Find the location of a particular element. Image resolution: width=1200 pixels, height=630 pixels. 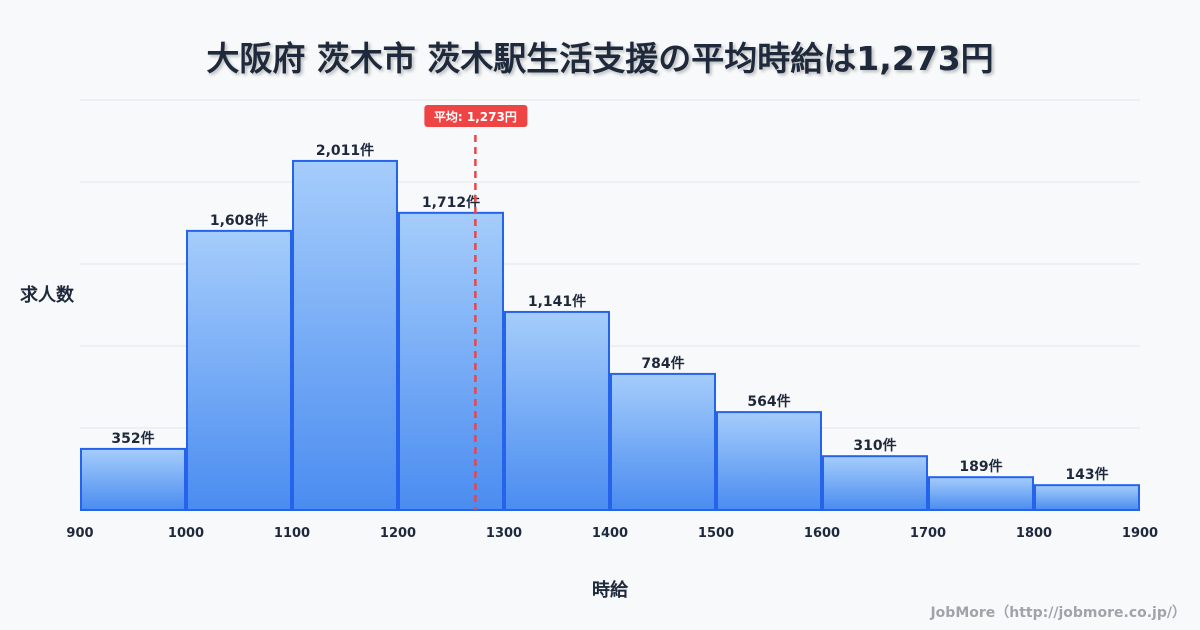

x-tick-label: 1900 is located at coordinates (1140, 533).